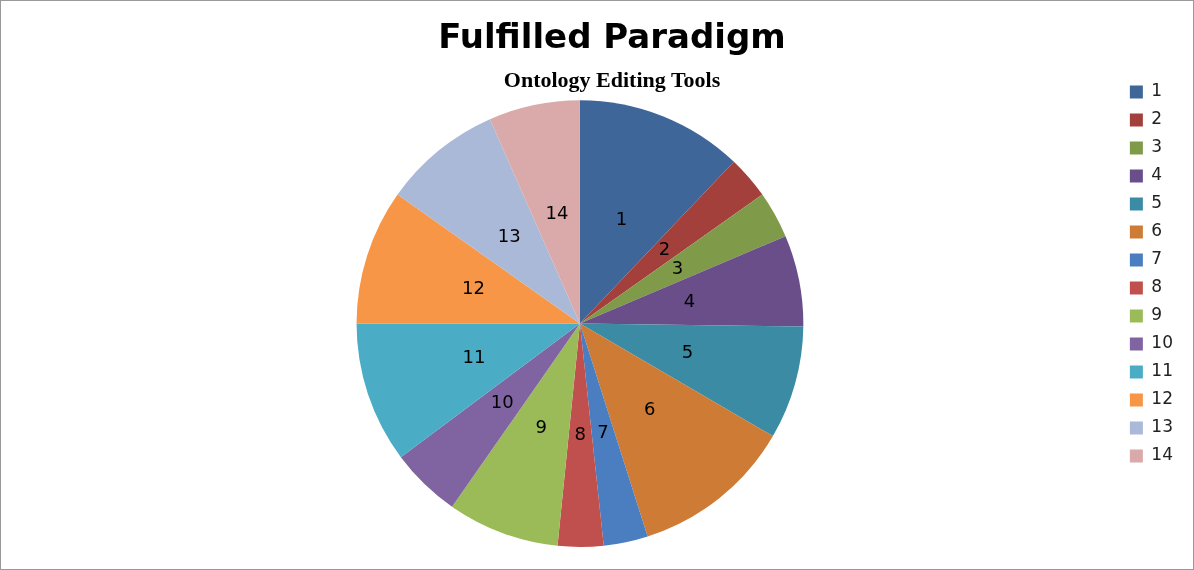 This screenshot has height=570, width=1194. Describe the element at coordinates (502, 402) in the screenshot. I see `slice-label: 10` at that location.